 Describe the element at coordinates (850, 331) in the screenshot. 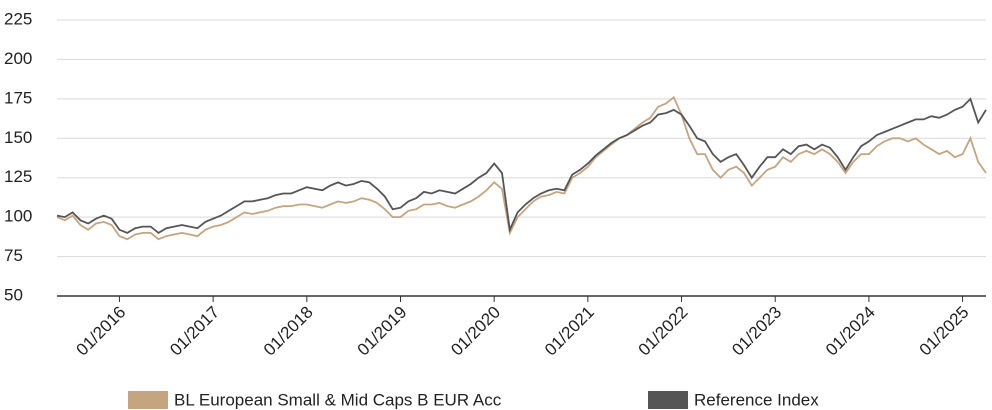

I see `x-tick-label: 01/2024` at that location.